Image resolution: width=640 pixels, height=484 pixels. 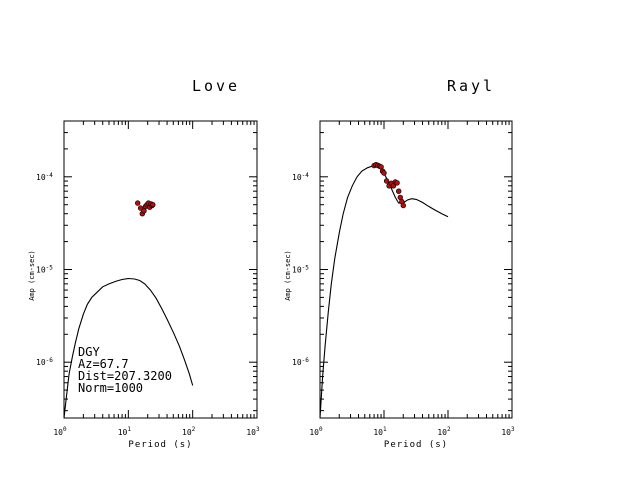 I want to click on chart-title: Rayl, so click(x=471, y=86).